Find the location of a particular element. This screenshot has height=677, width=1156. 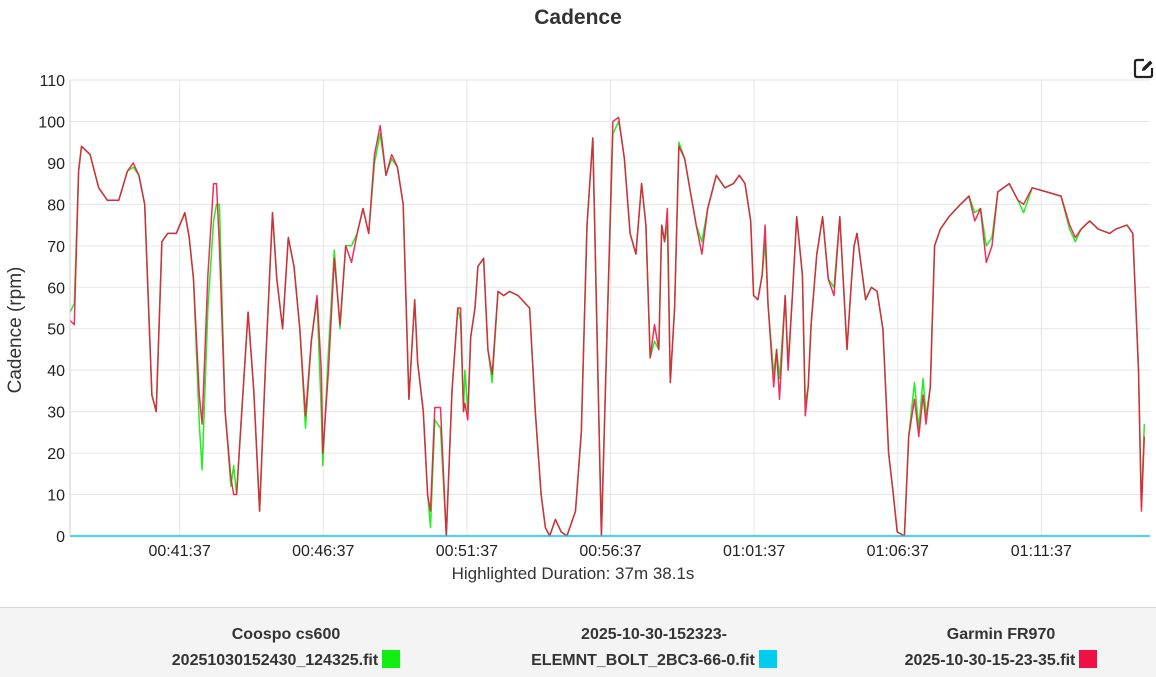

legend-label-line2: 20251030152430_124325.fit is located at coordinates (275, 660).